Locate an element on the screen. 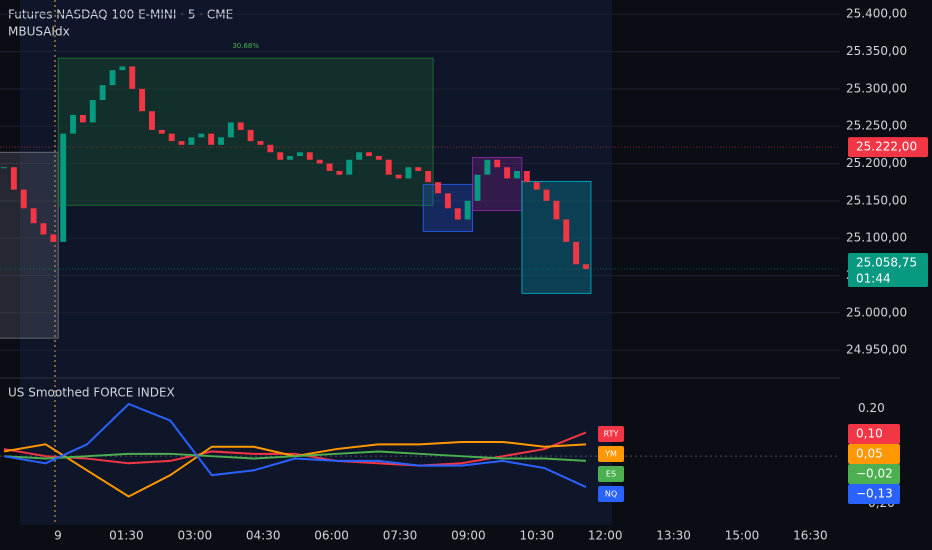 This screenshot has width=932, height=550. price-tick-label: 25.300,00 is located at coordinates (876, 88).